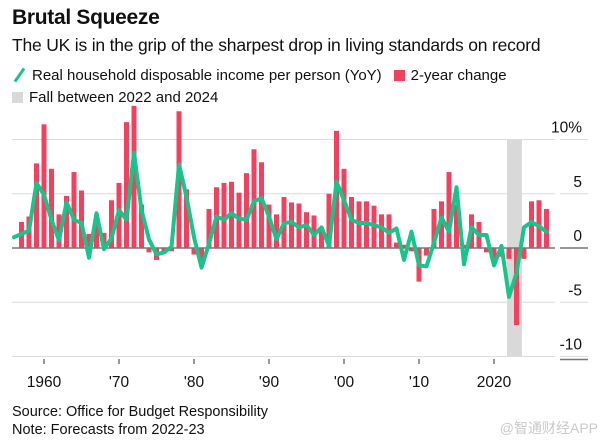 The height and width of the screenshot is (442, 606). Describe the element at coordinates (577, 182) in the screenshot. I see `y-tick-label: 5` at that location.